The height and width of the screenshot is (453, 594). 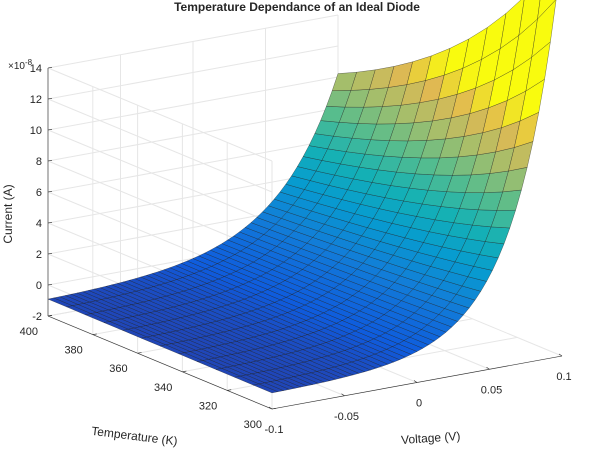 I want to click on z-tick-label: 10, so click(x=36, y=131).